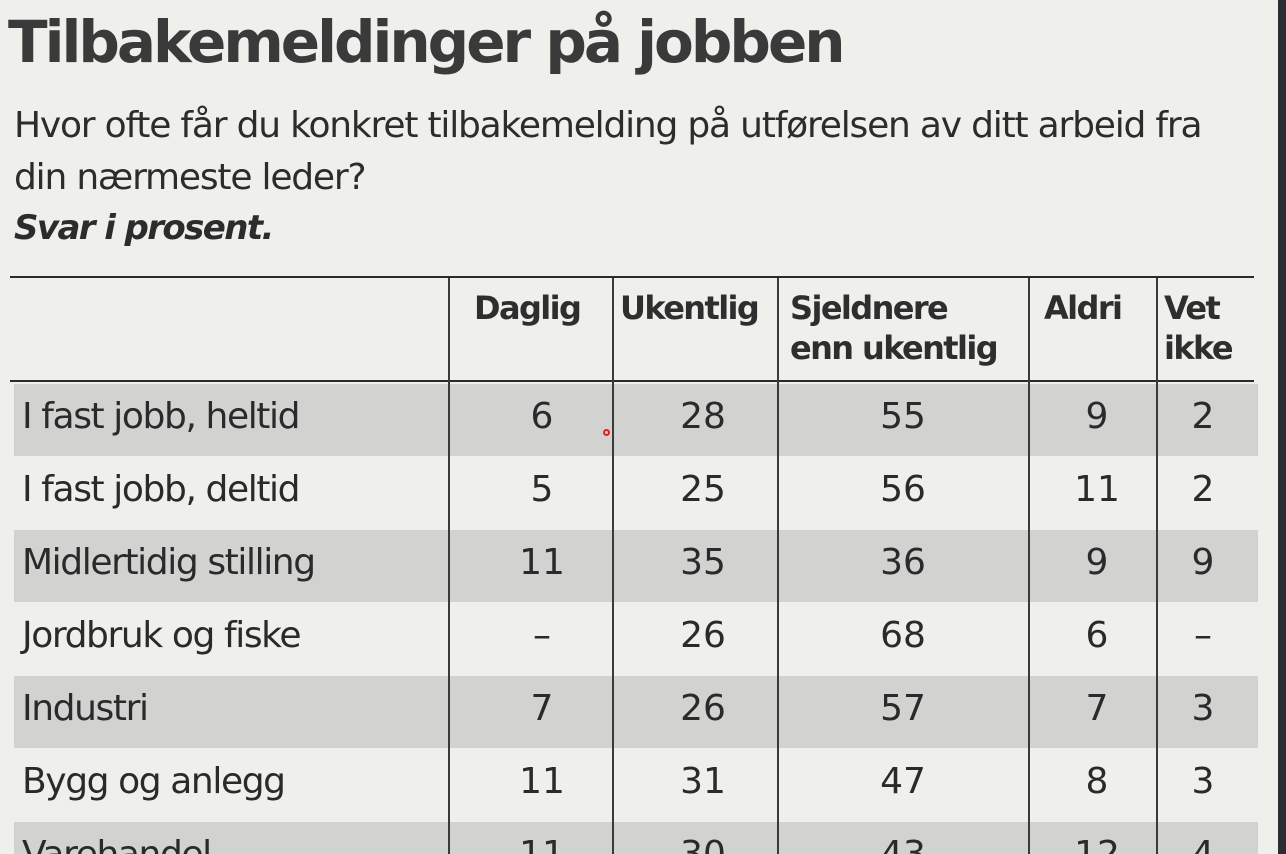 This screenshot has height=854, width=1286. I want to click on red-marker-dot, so click(606, 432).